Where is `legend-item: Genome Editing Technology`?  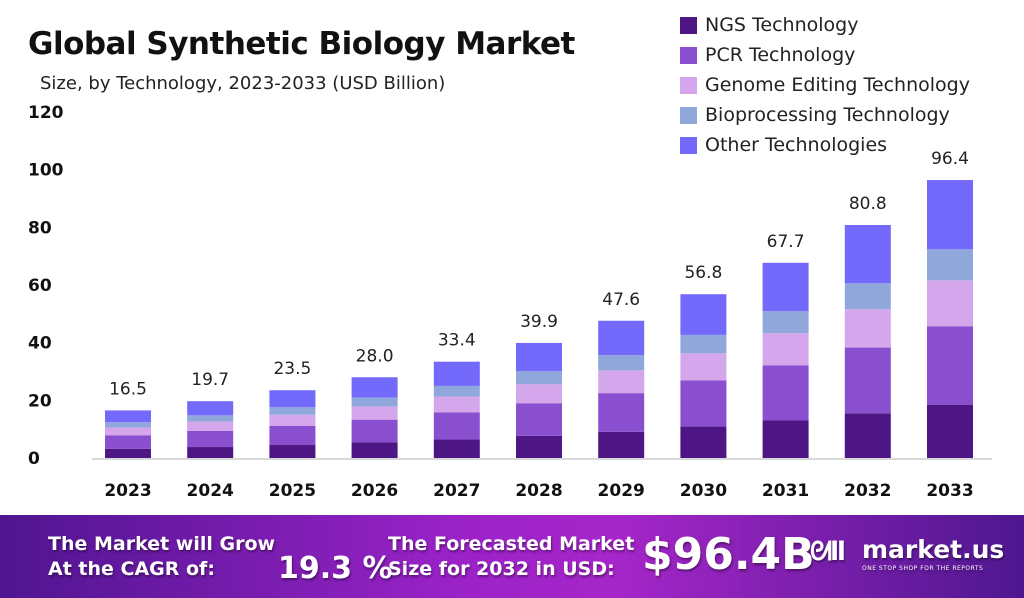
legend-item: Genome Editing Technology is located at coordinates (825, 85).